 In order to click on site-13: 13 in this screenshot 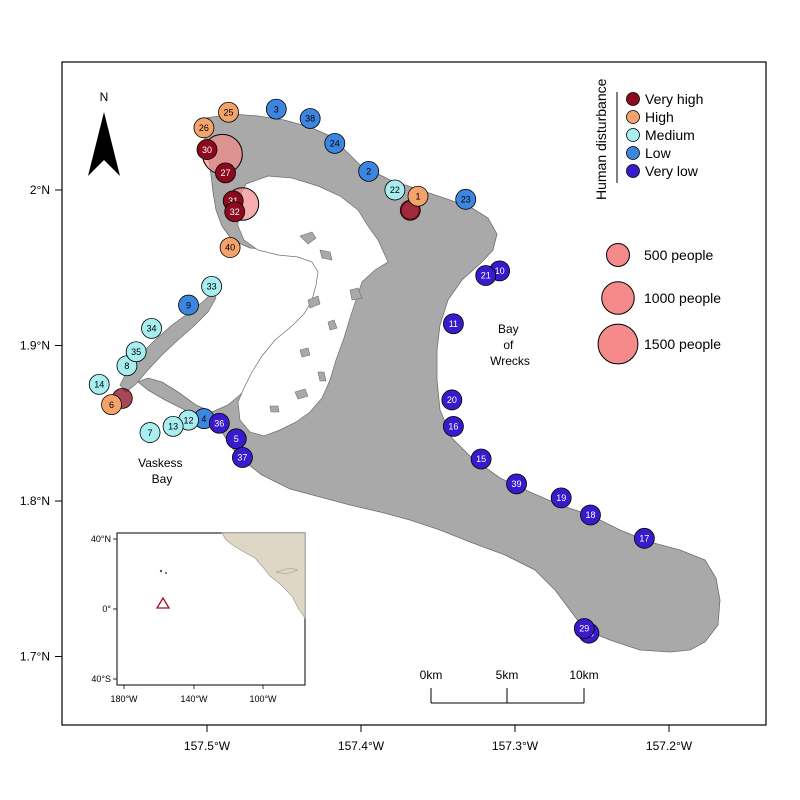, I will do `click(173, 426)`.